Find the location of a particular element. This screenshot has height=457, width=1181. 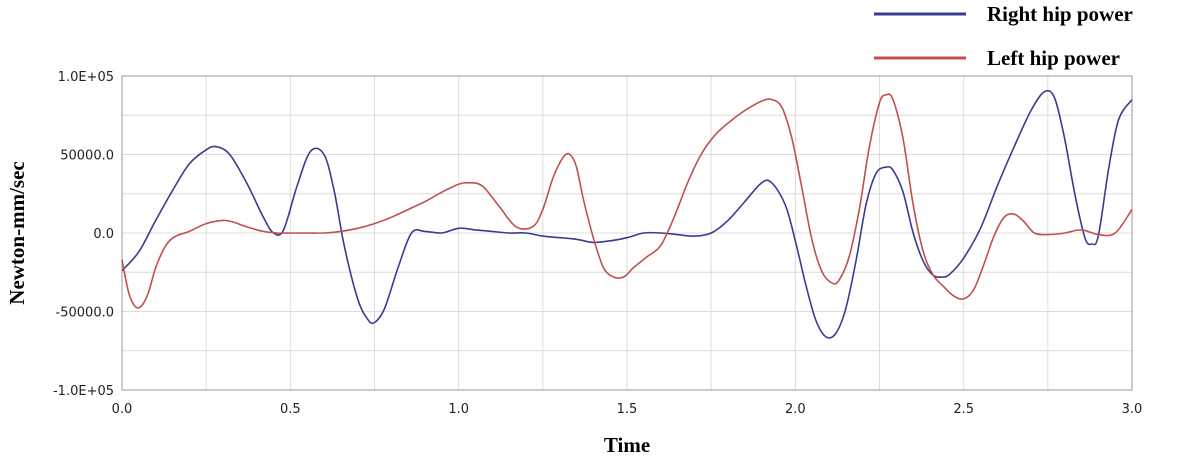

x-tick-label: 0.0 is located at coordinates (122, 409).